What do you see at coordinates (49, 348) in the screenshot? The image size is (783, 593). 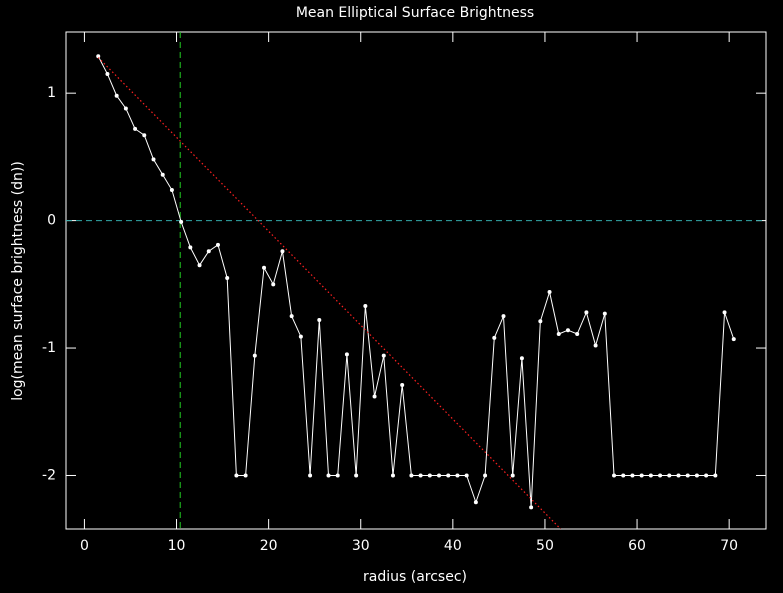 I see `y-tick-label: -1` at bounding box center [49, 348].